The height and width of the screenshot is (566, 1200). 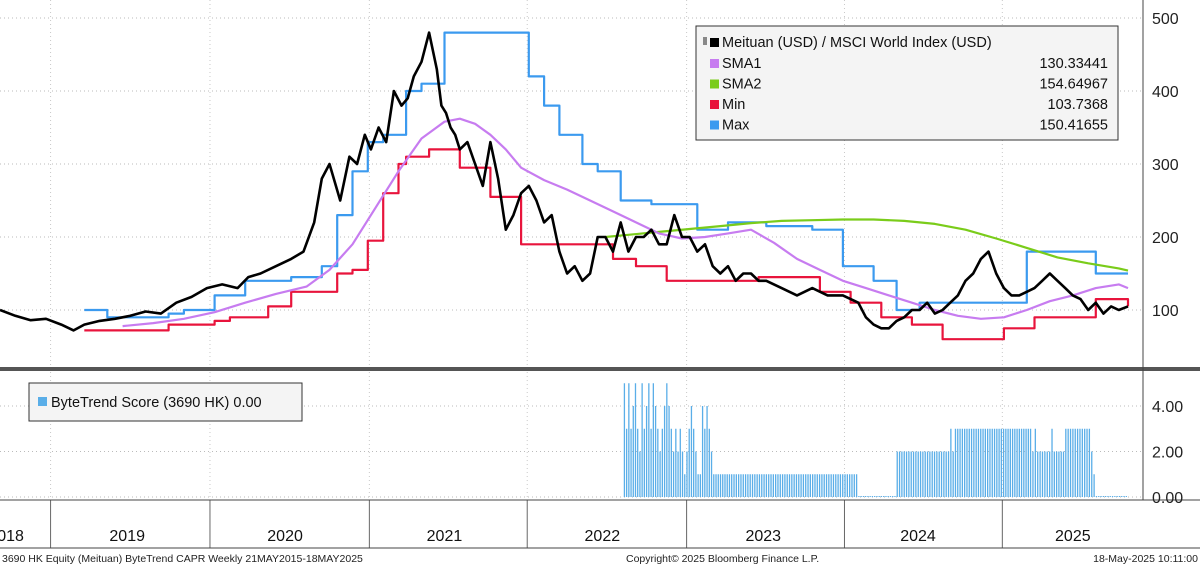 What do you see at coordinates (285, 536) in the screenshot?
I see `year-label: 2020` at bounding box center [285, 536].